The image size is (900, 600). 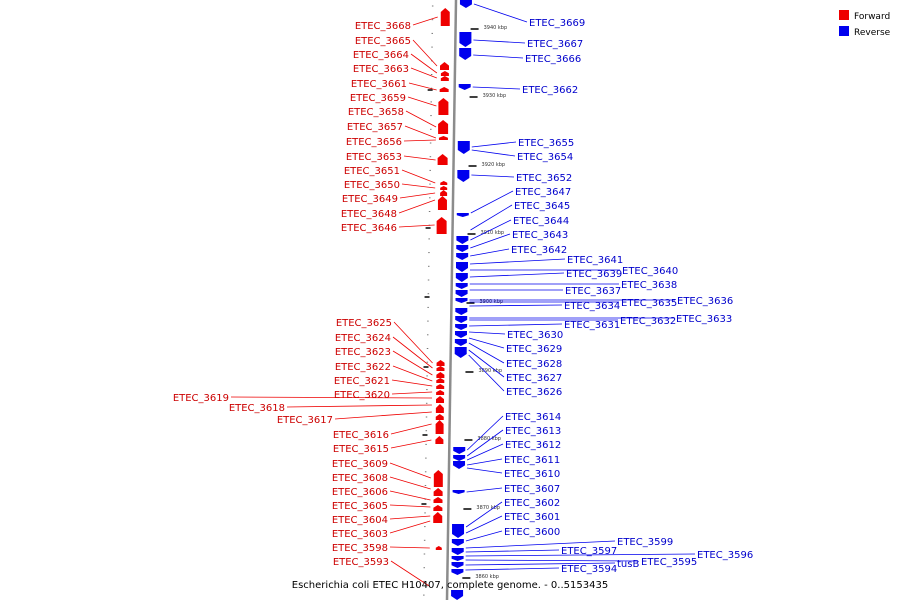 What do you see at coordinates (540, 235) in the screenshot?
I see `reverse-gene-label: ETEC_3643` at bounding box center [540, 235].